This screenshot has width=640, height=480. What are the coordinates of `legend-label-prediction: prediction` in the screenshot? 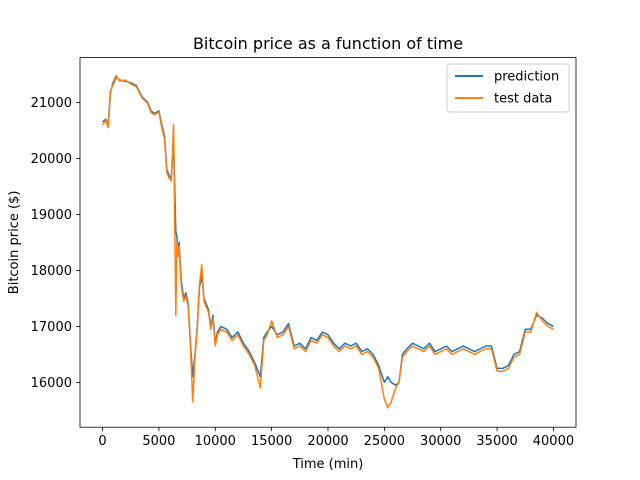 It's located at (526, 77).